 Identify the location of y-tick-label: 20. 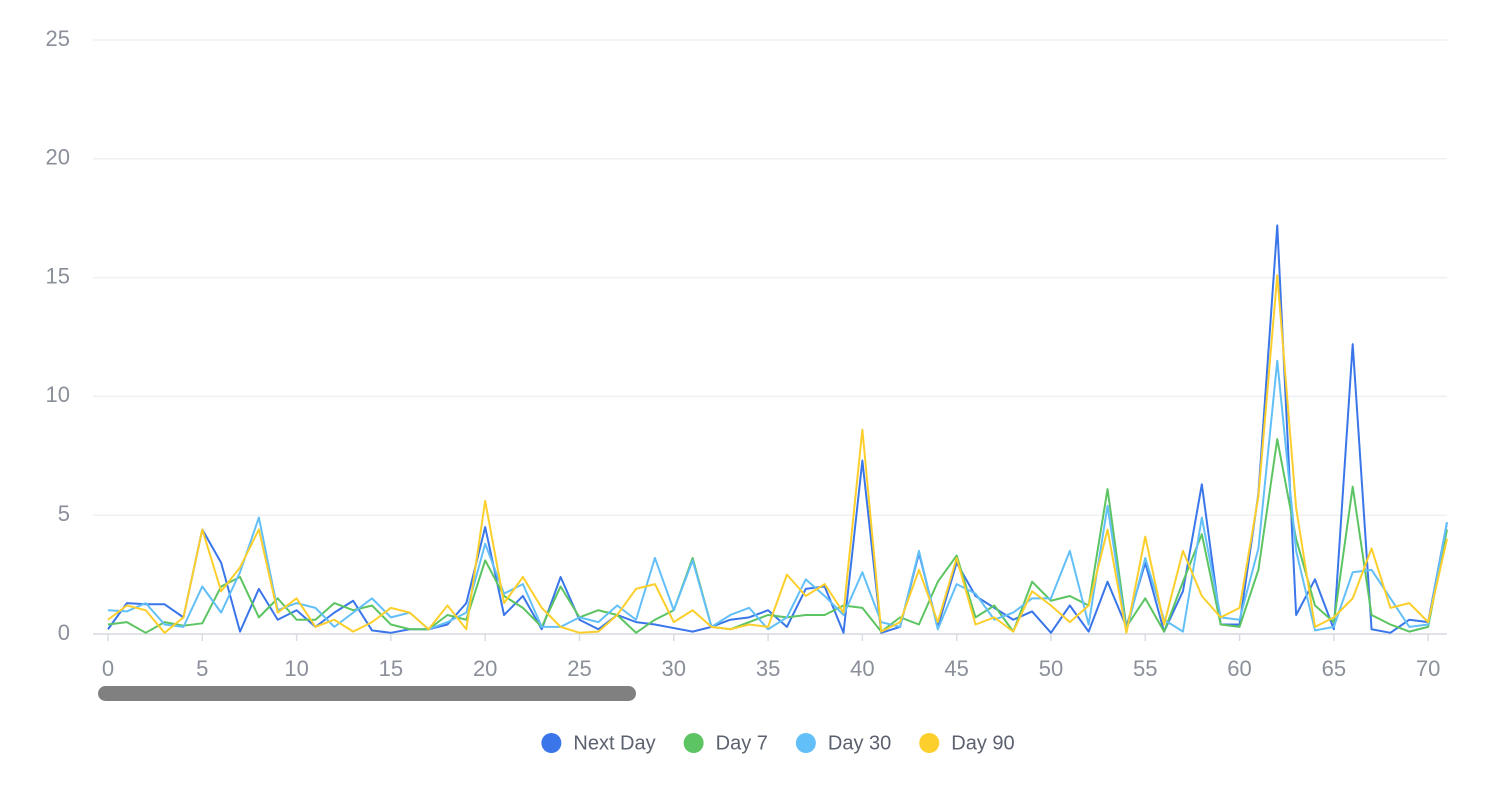
(58, 157).